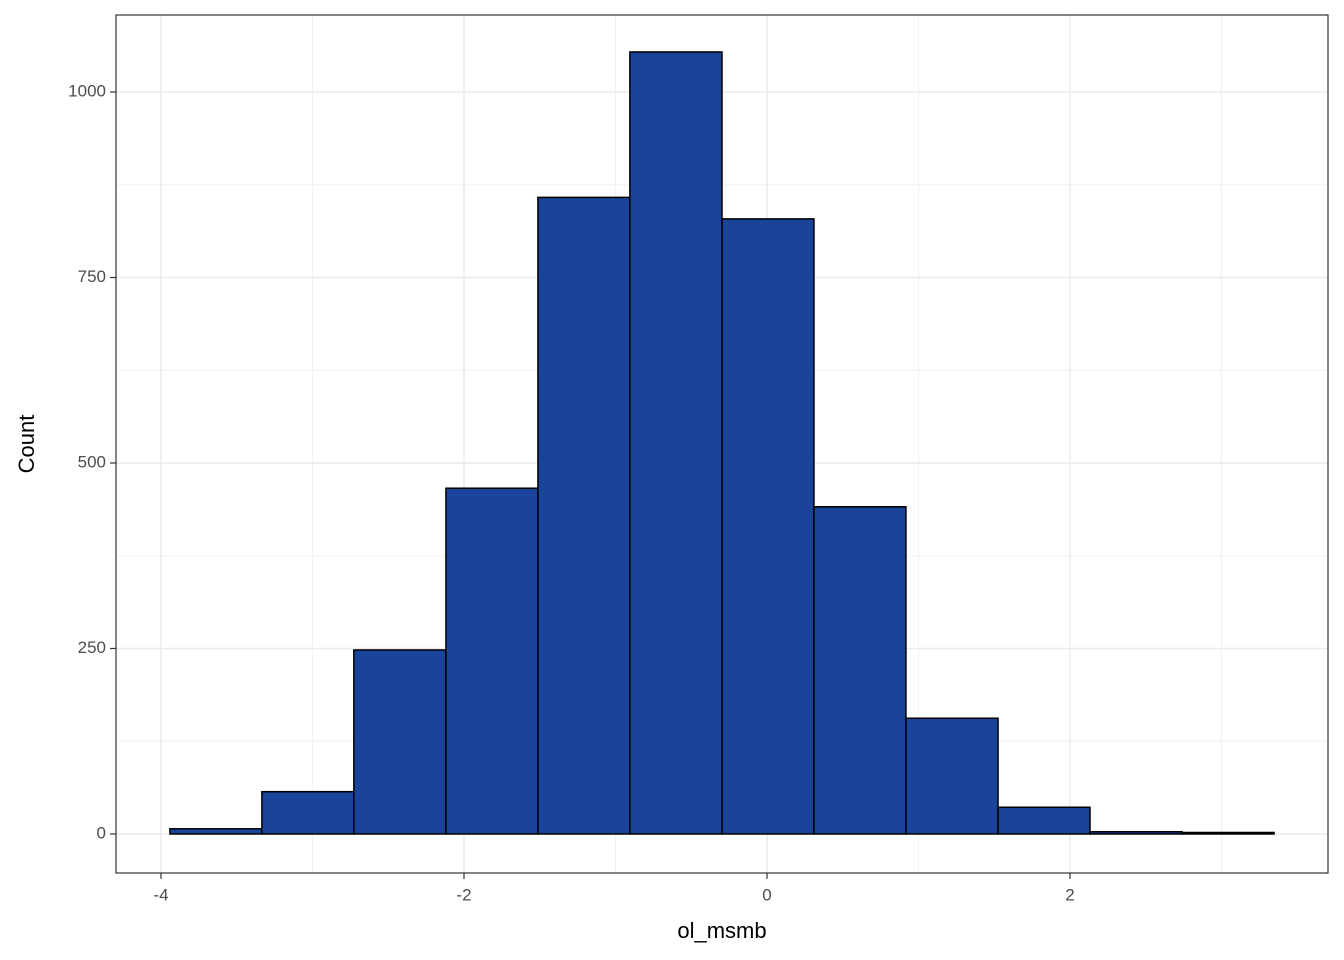  What do you see at coordinates (721, 930) in the screenshot?
I see `x-axis-label: ol_msmb` at bounding box center [721, 930].